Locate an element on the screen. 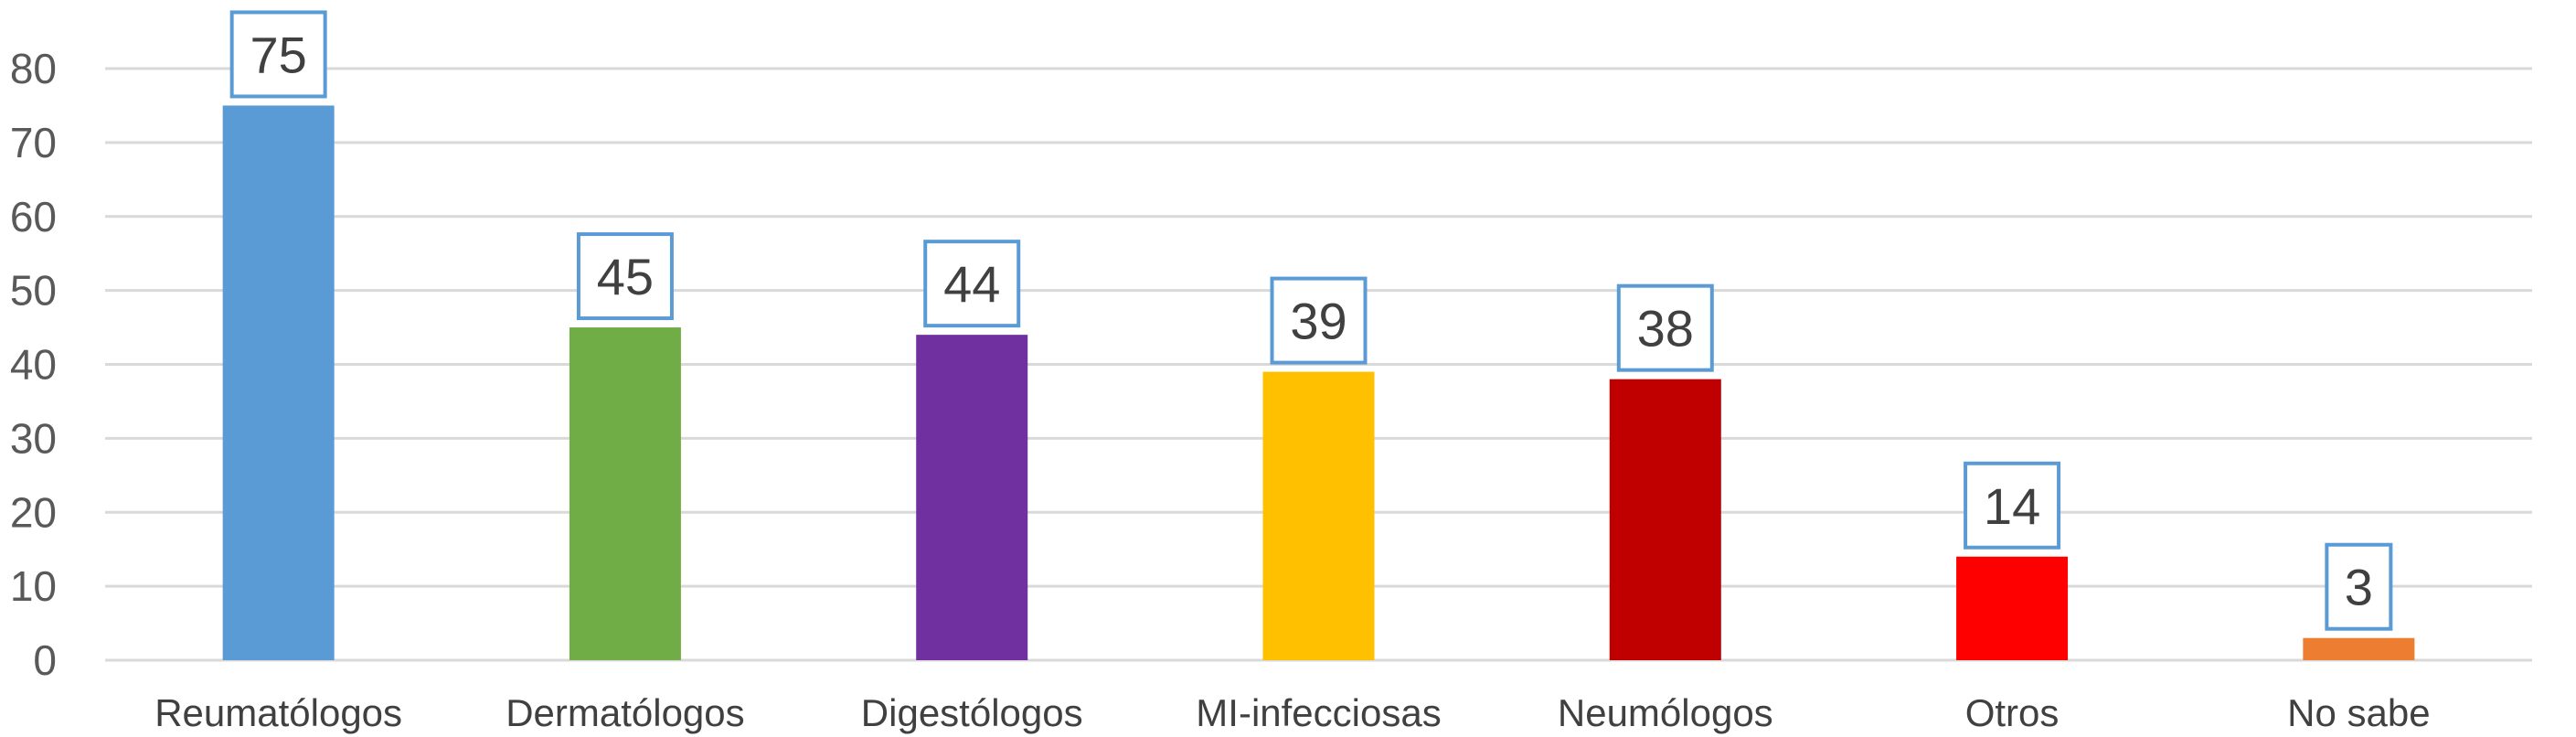 This screenshot has height=737, width=2576. data-label: 44 is located at coordinates (972, 284).